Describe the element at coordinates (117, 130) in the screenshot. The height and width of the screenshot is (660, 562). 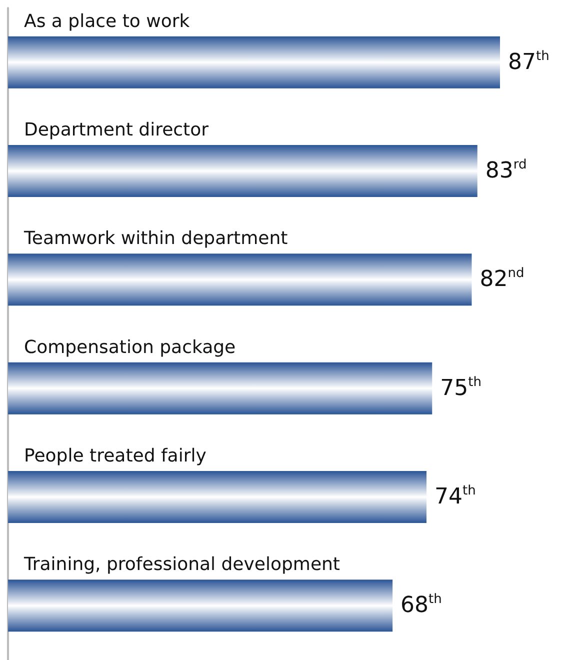
I see `y-tick-label: Department director` at that location.